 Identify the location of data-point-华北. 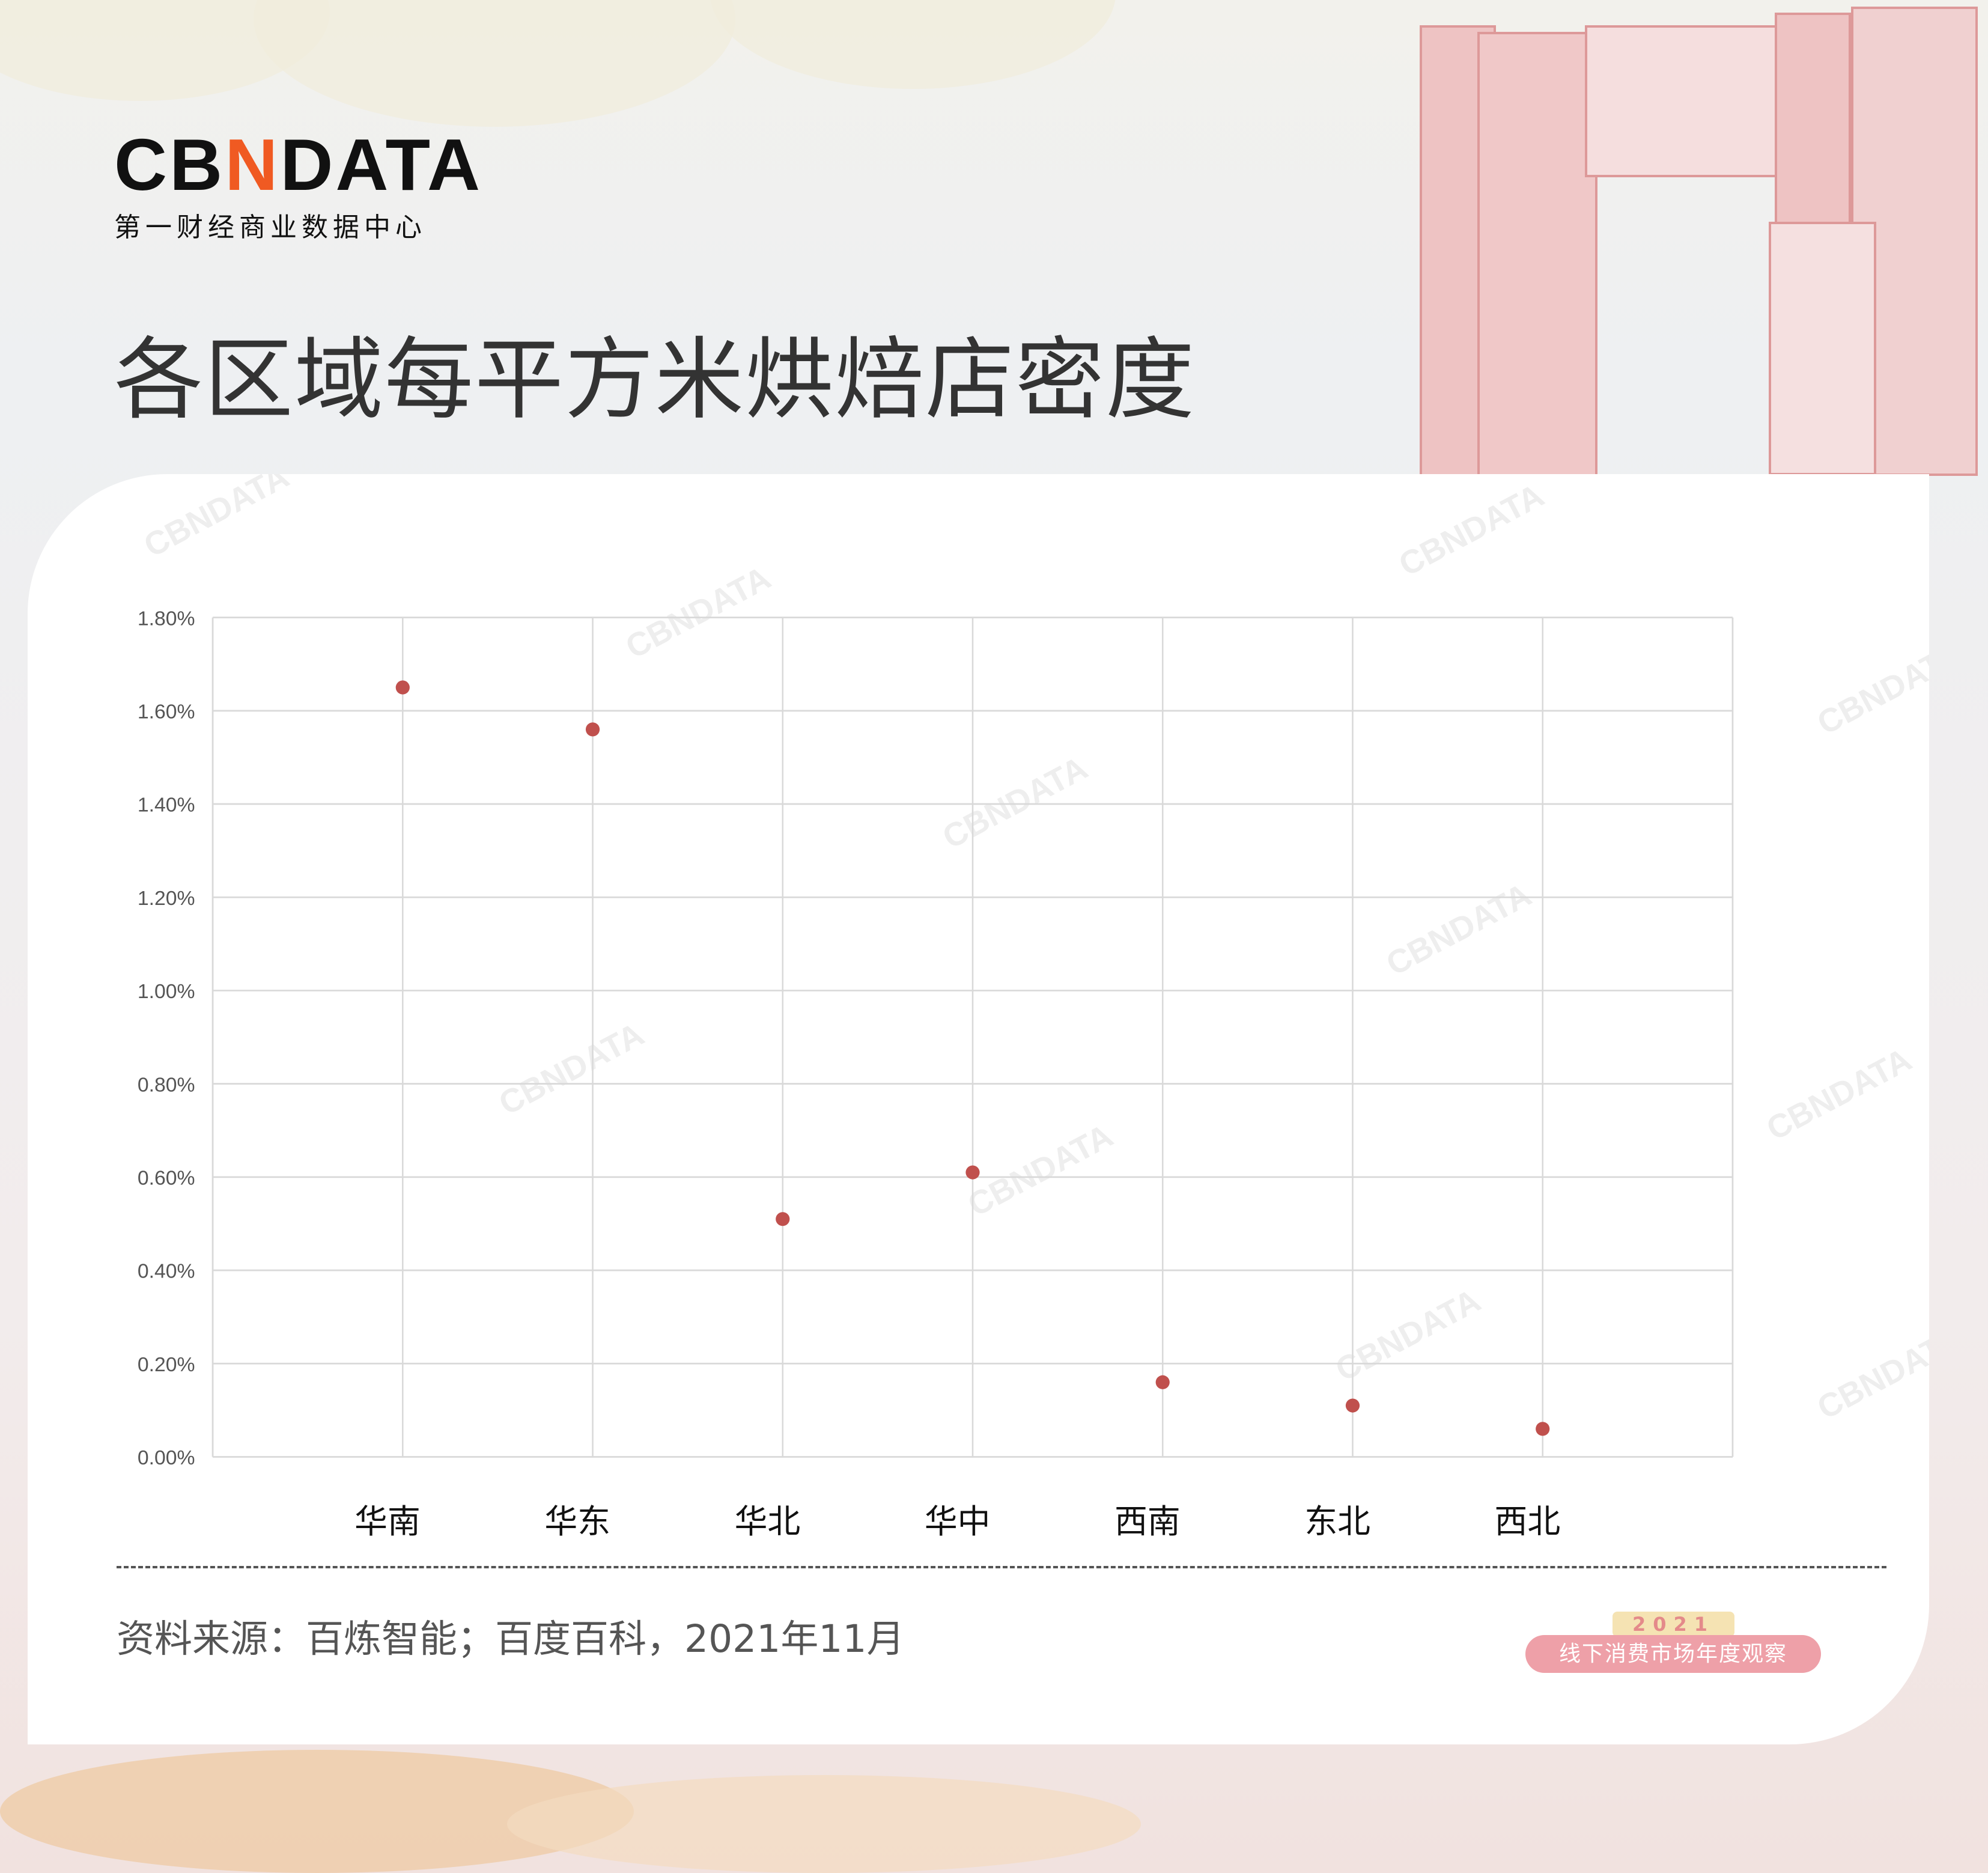
(783, 1219).